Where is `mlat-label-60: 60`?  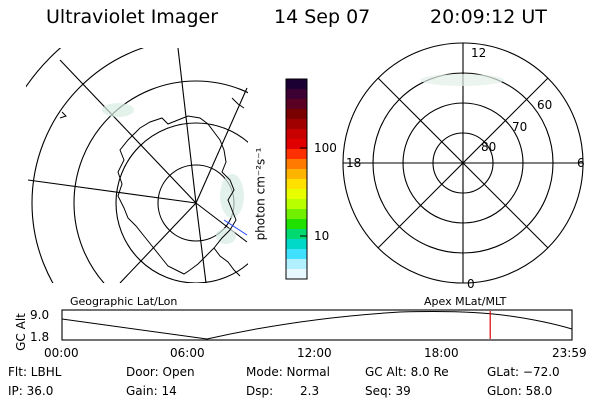
mlat-label-60: 60 is located at coordinates (545, 105).